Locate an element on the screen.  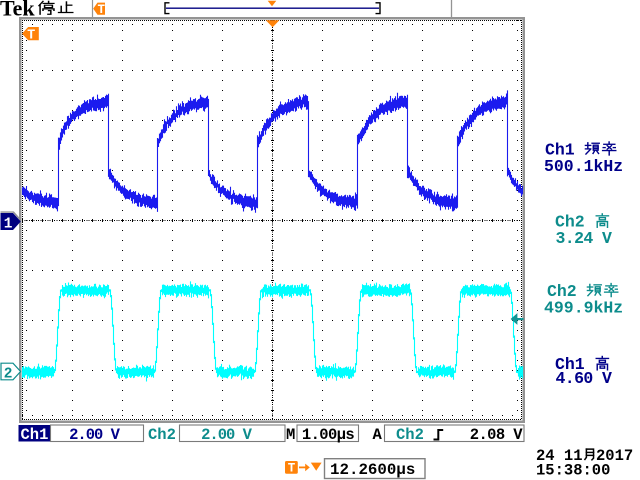
svg-text: A is located at coordinates (378, 435).